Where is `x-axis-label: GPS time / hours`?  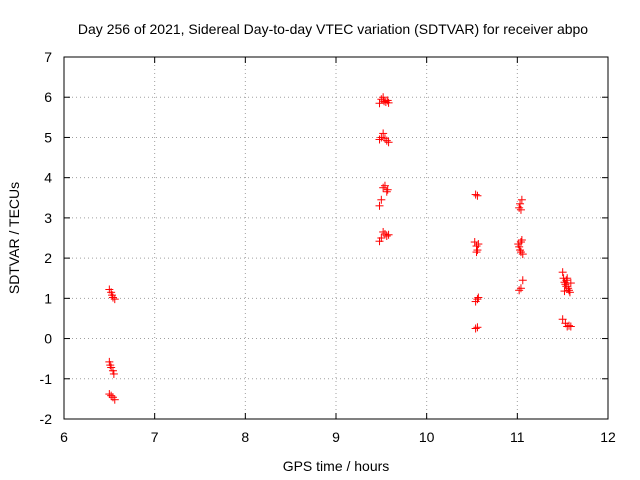 x-axis-label: GPS time / hours is located at coordinates (336, 466).